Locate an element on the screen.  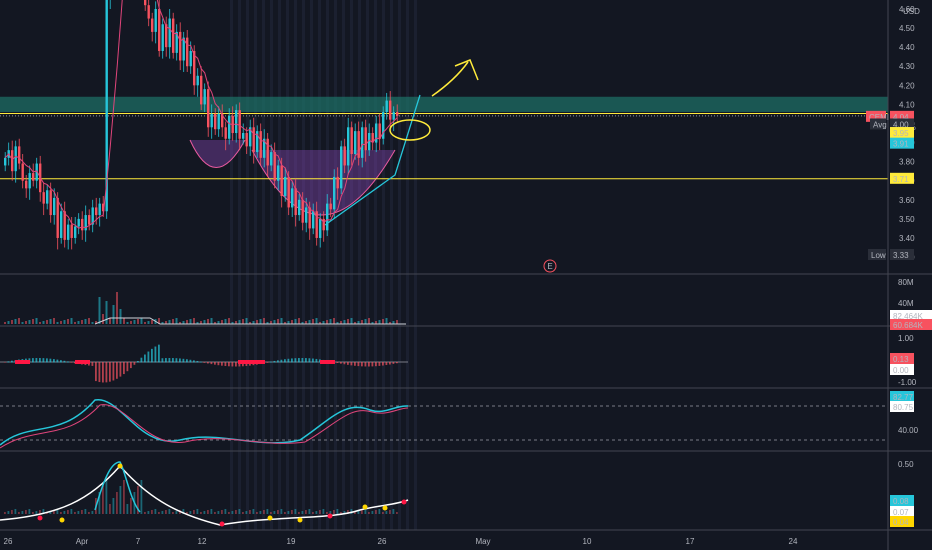
low-label-bg is located at coordinates (877, 254).